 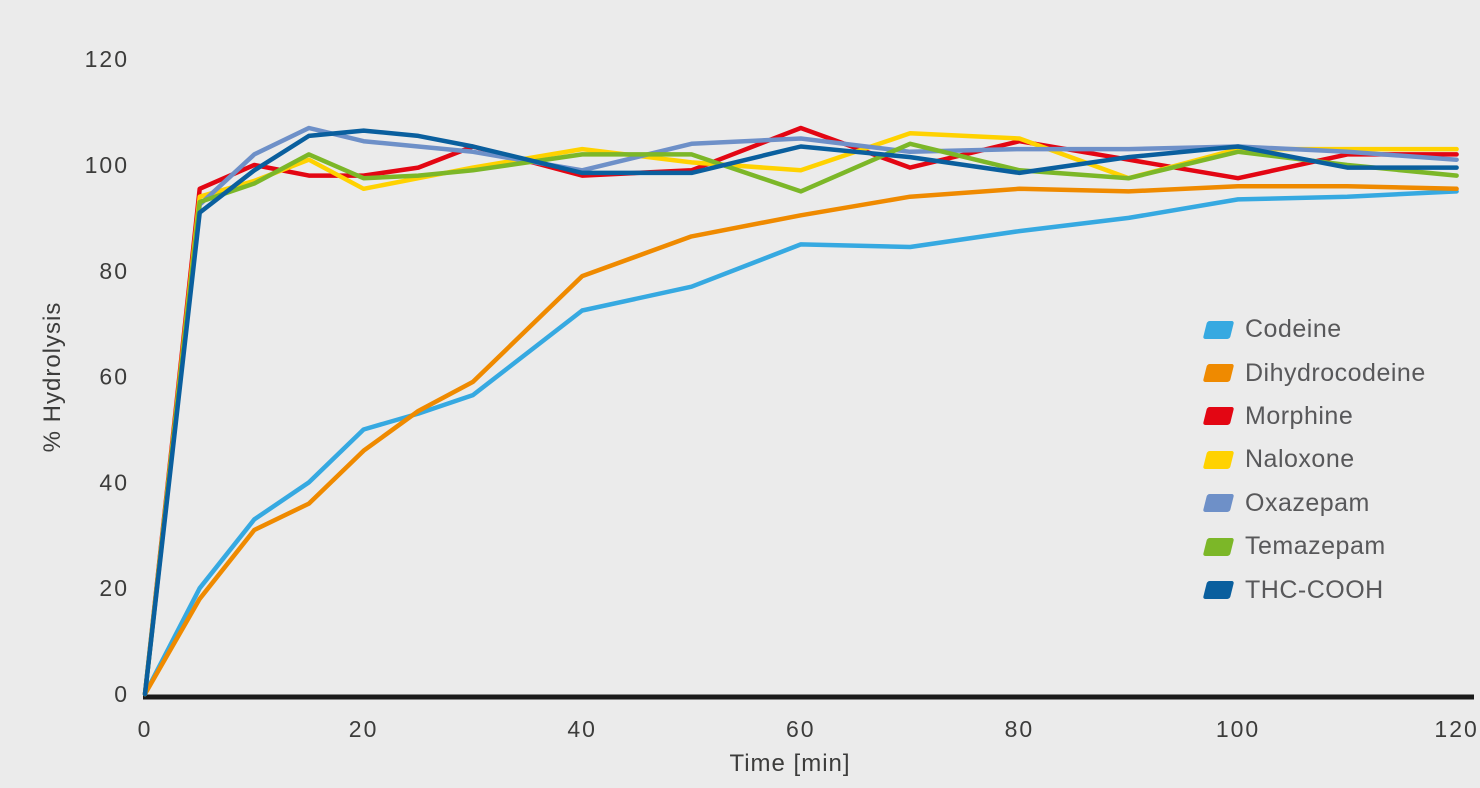 I want to click on x-axis-title: Time [min], so click(x=789, y=763).